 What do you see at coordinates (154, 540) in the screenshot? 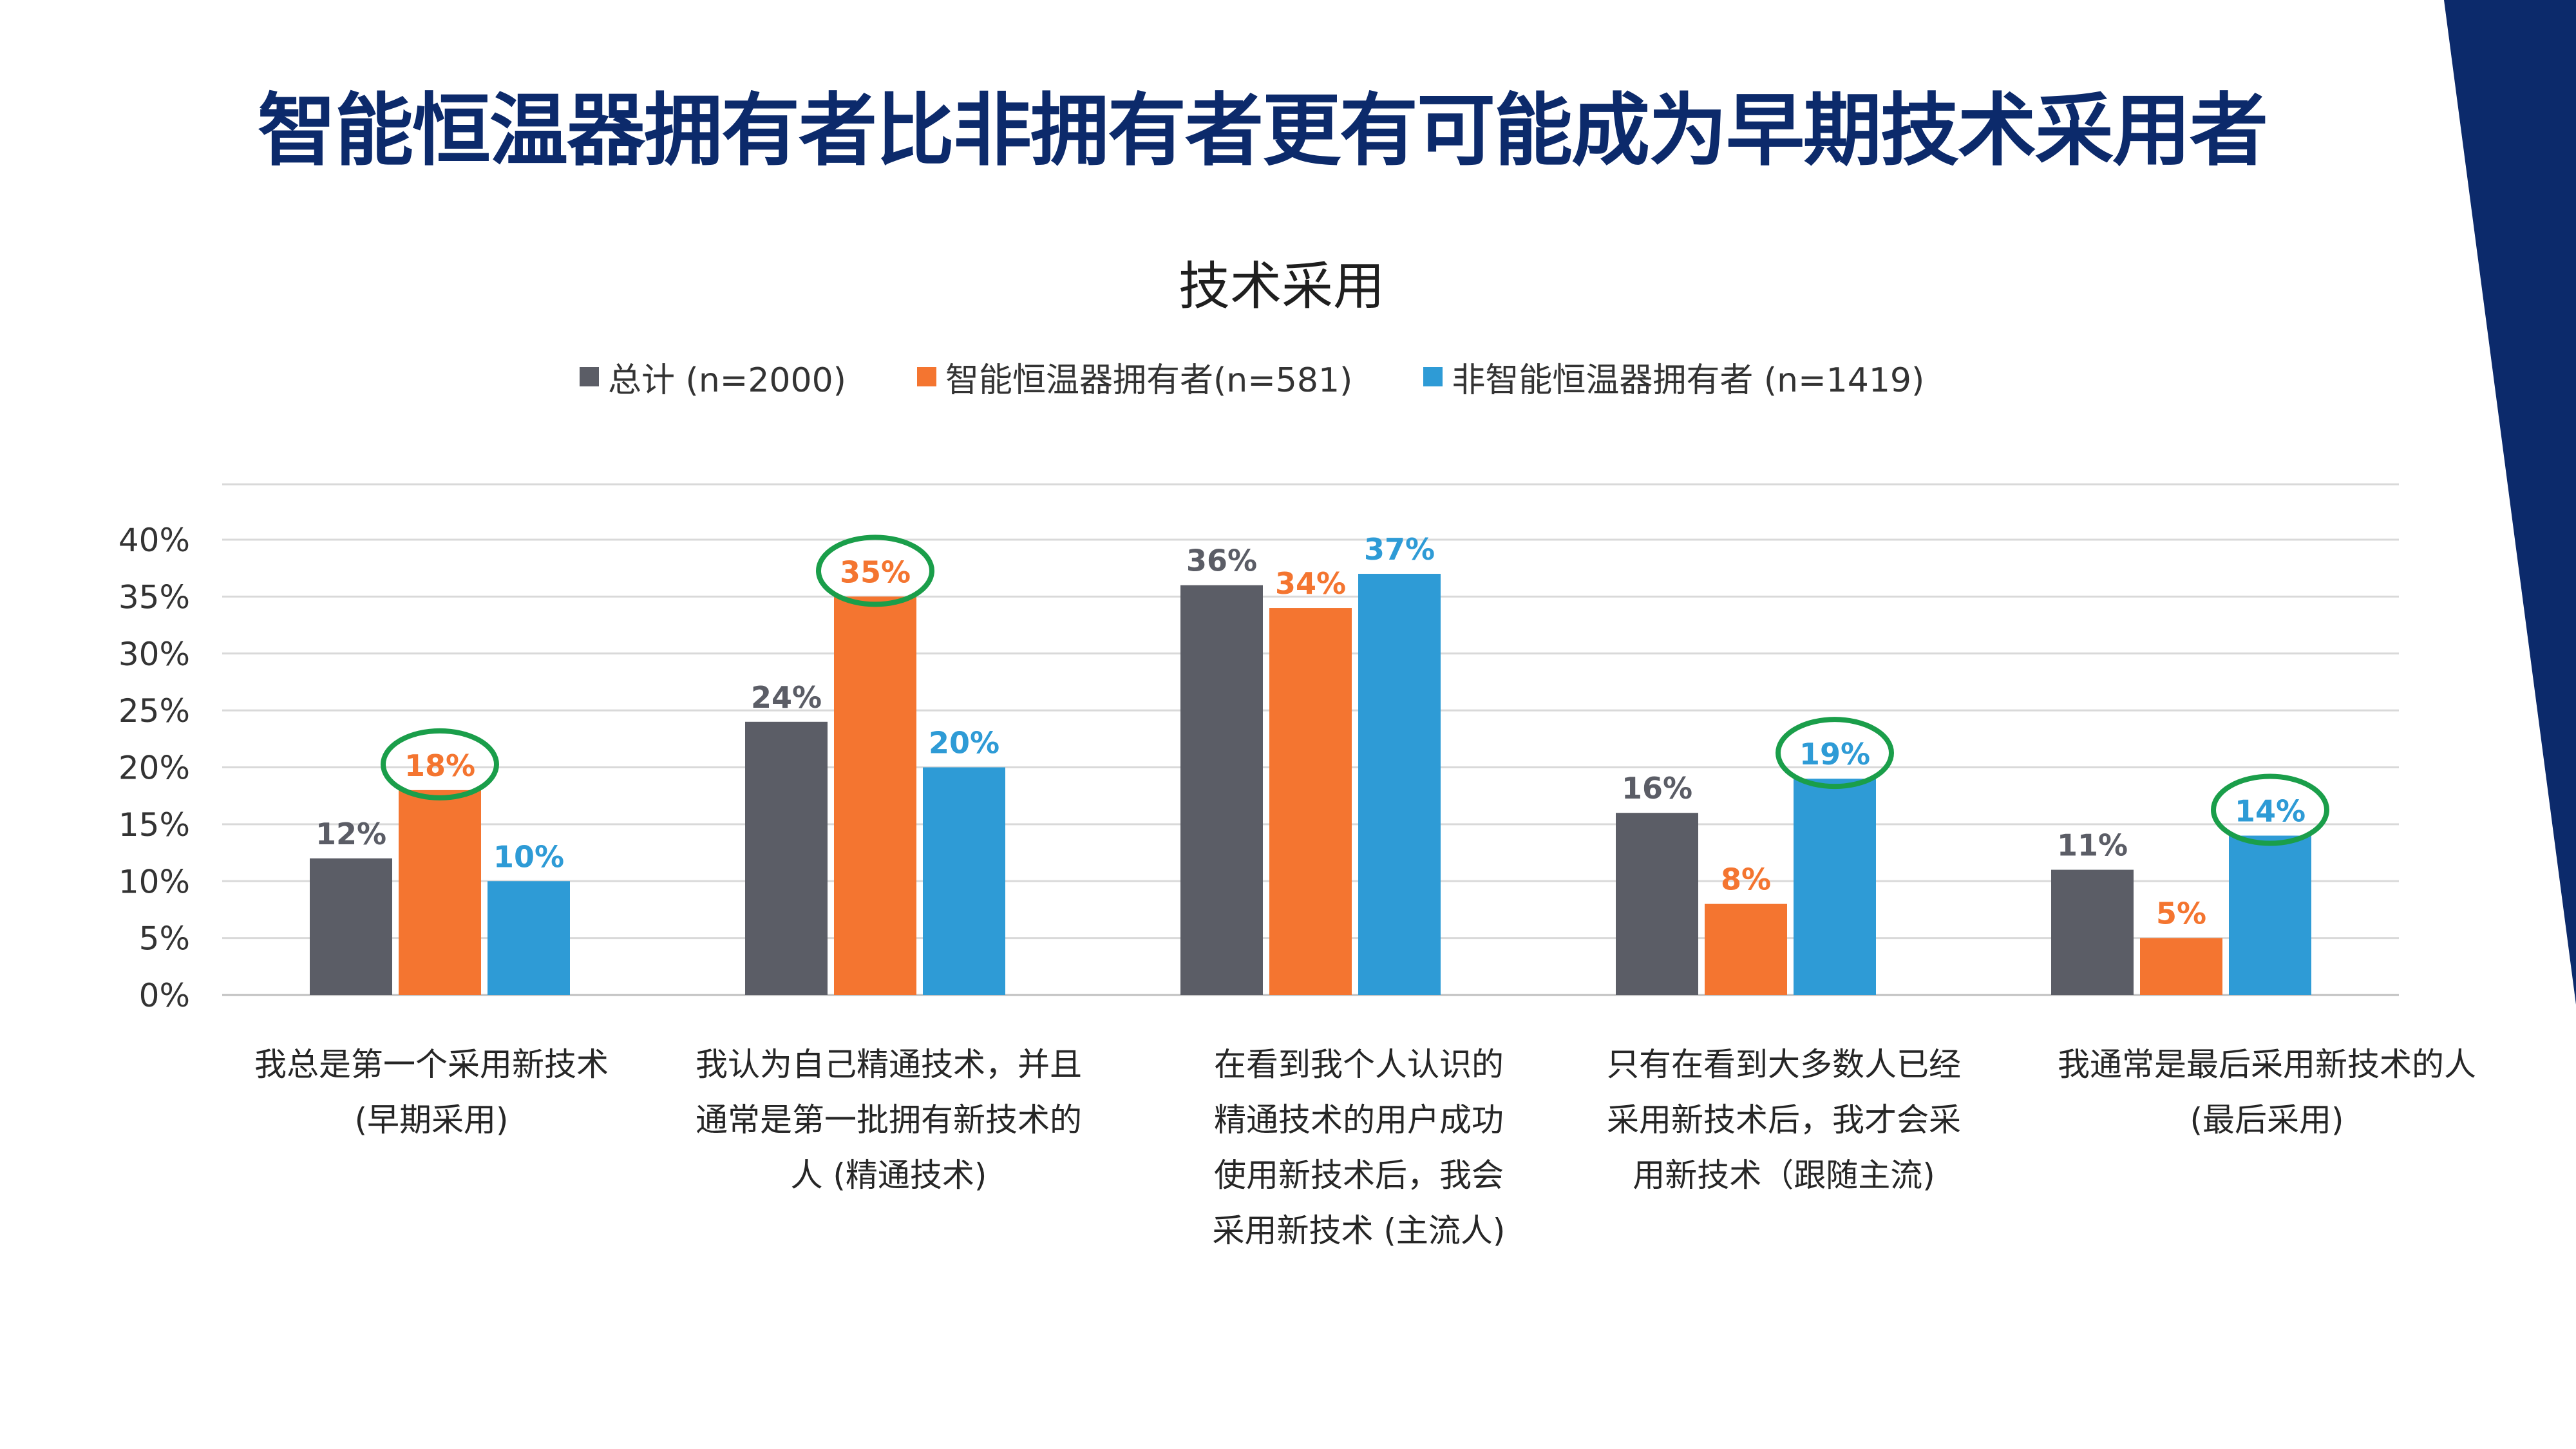
I see `y-tick-label: 40%` at bounding box center [154, 540].